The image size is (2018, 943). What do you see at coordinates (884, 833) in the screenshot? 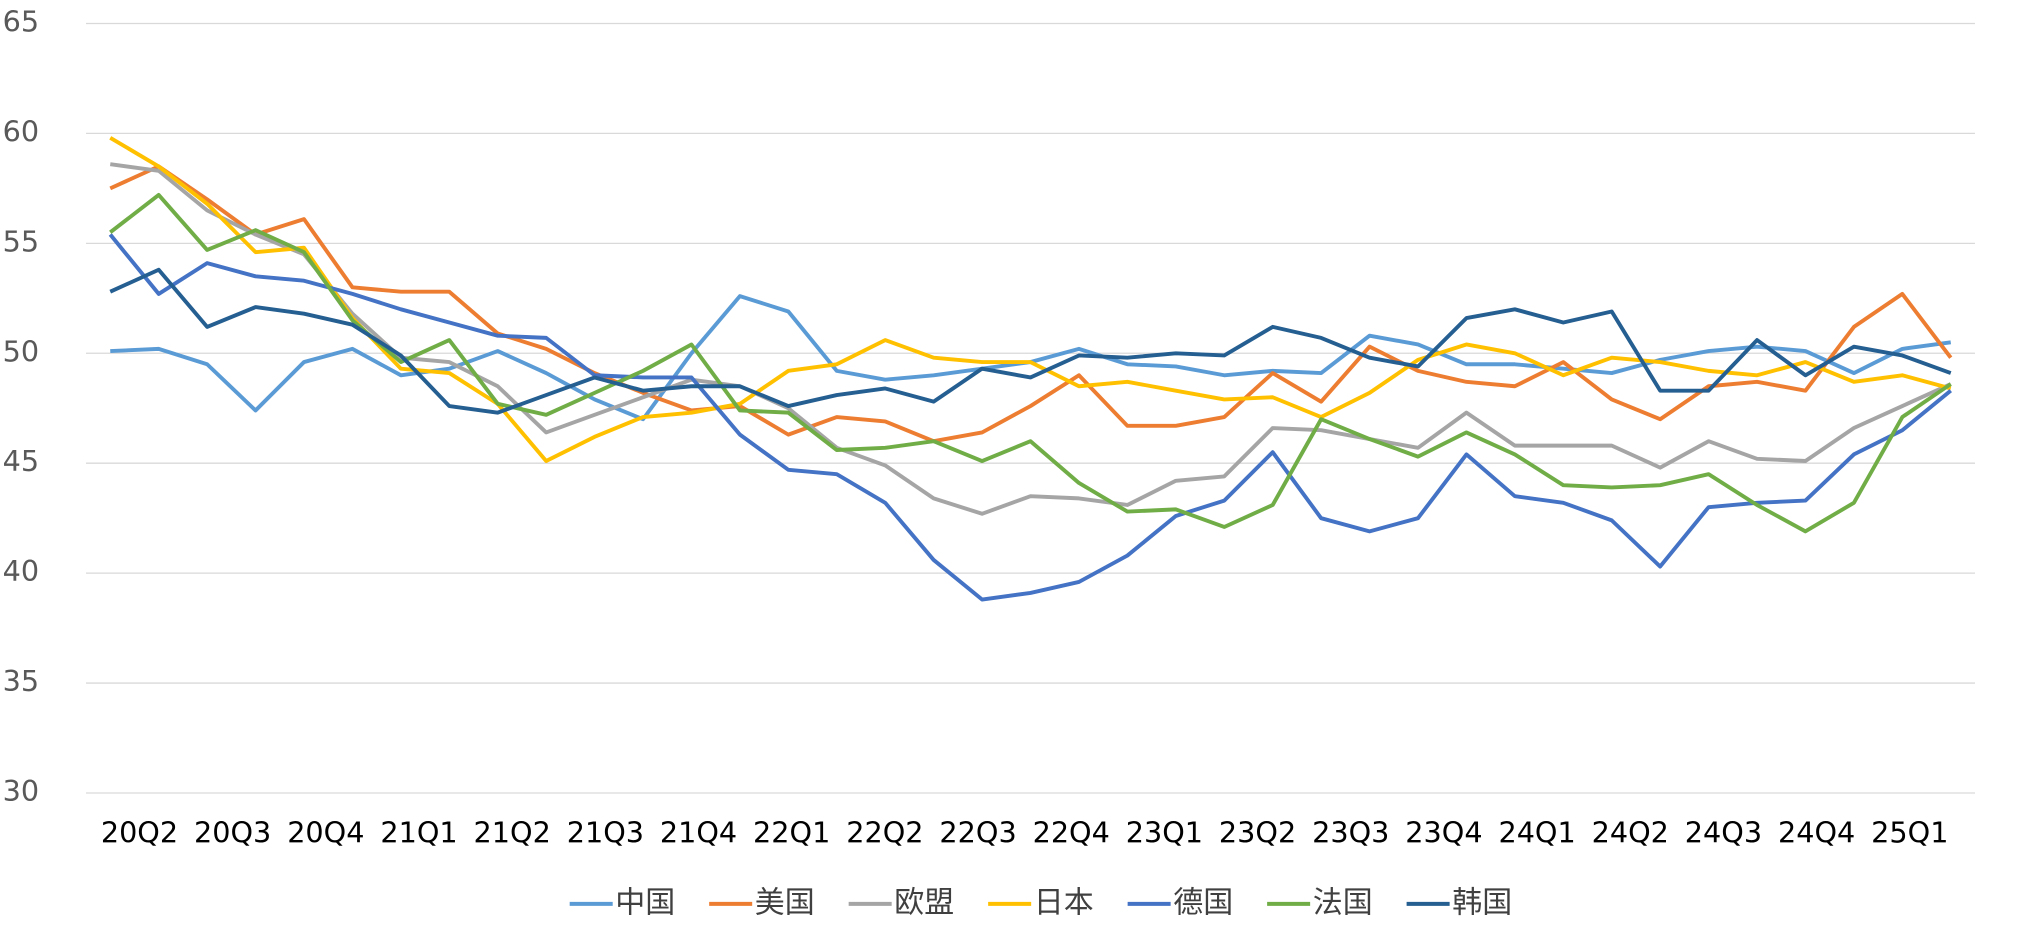
I see `x-tick-label: 22Q2` at bounding box center [884, 833].